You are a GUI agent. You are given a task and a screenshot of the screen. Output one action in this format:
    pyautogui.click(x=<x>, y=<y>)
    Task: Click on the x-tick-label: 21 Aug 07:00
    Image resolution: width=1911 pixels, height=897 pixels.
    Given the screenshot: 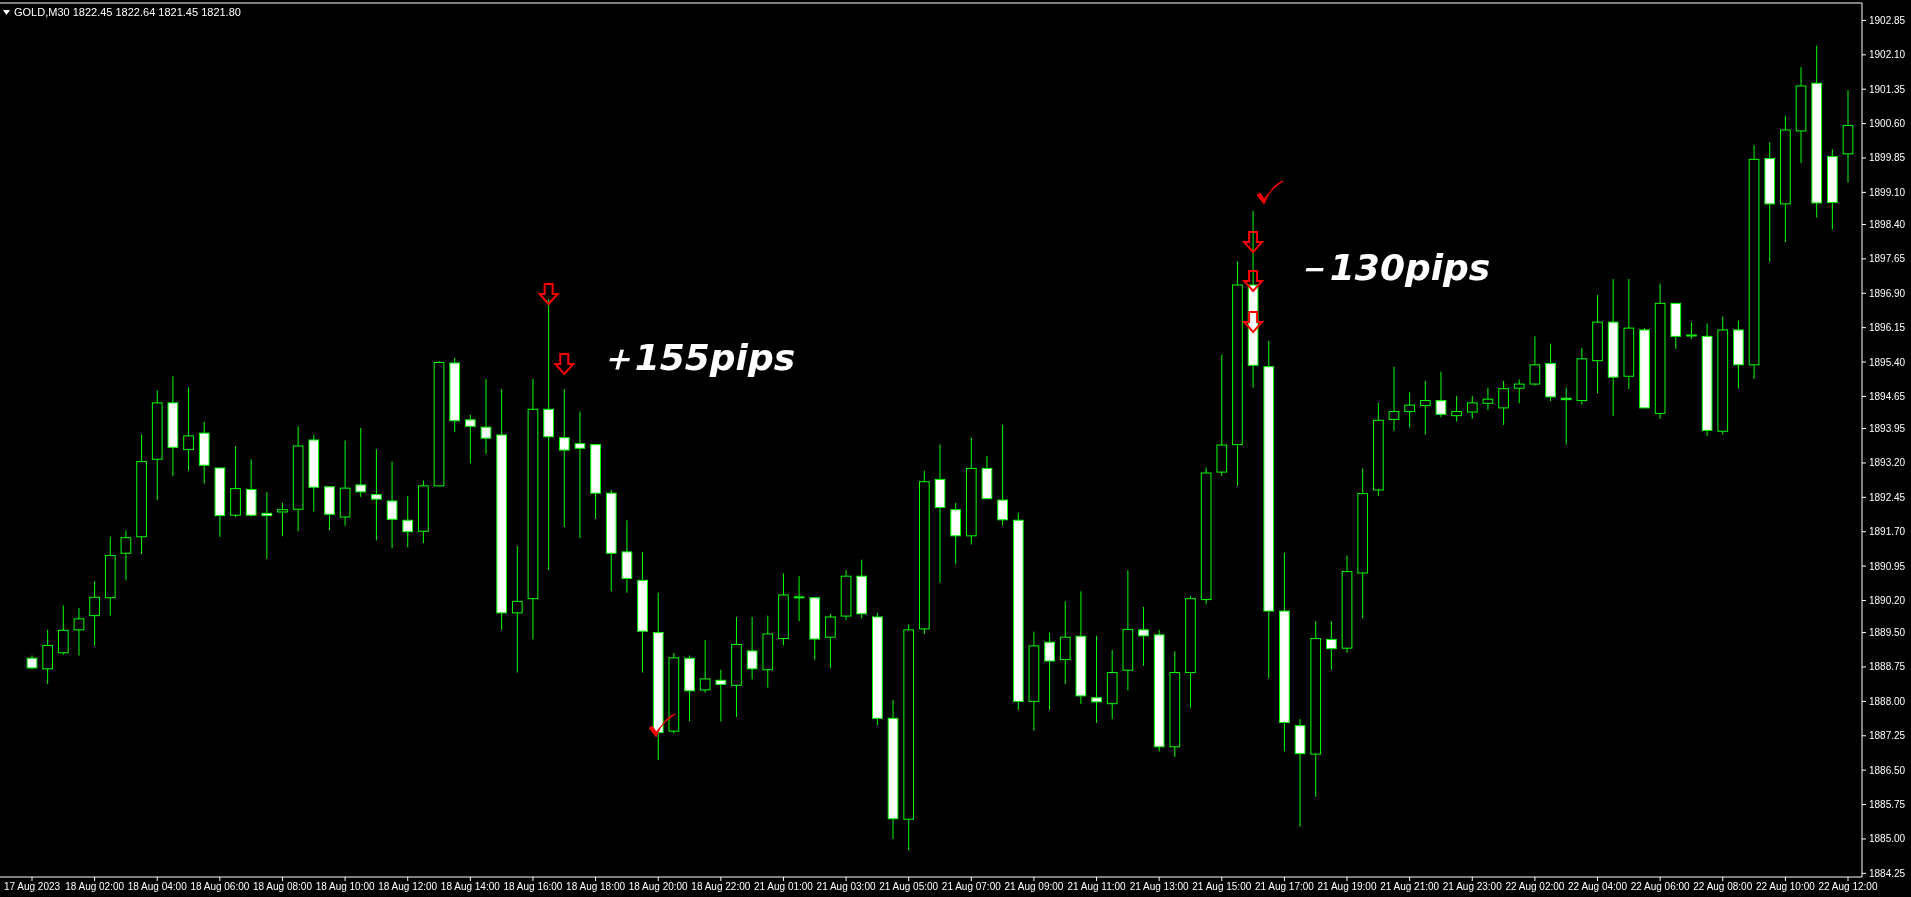 What is the action you would take?
    pyautogui.click(x=971, y=886)
    